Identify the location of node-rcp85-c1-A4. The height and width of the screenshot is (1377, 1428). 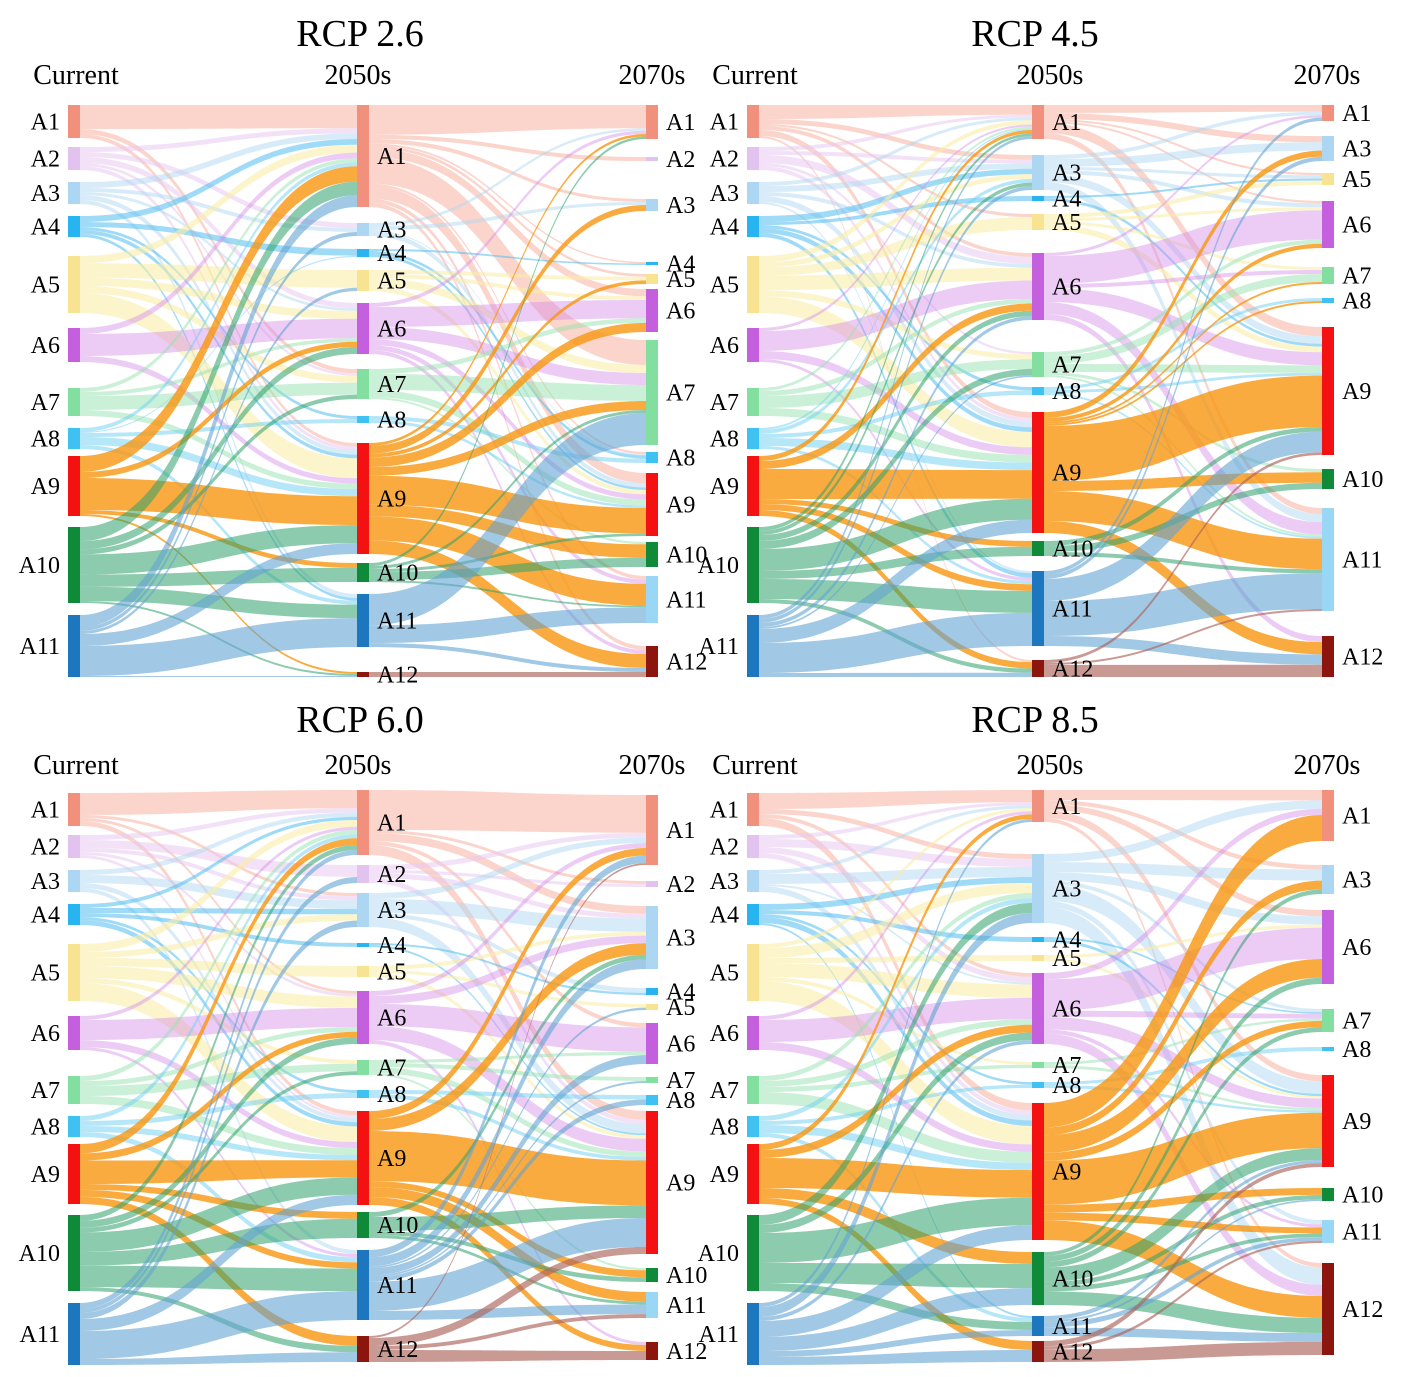
(1038, 939).